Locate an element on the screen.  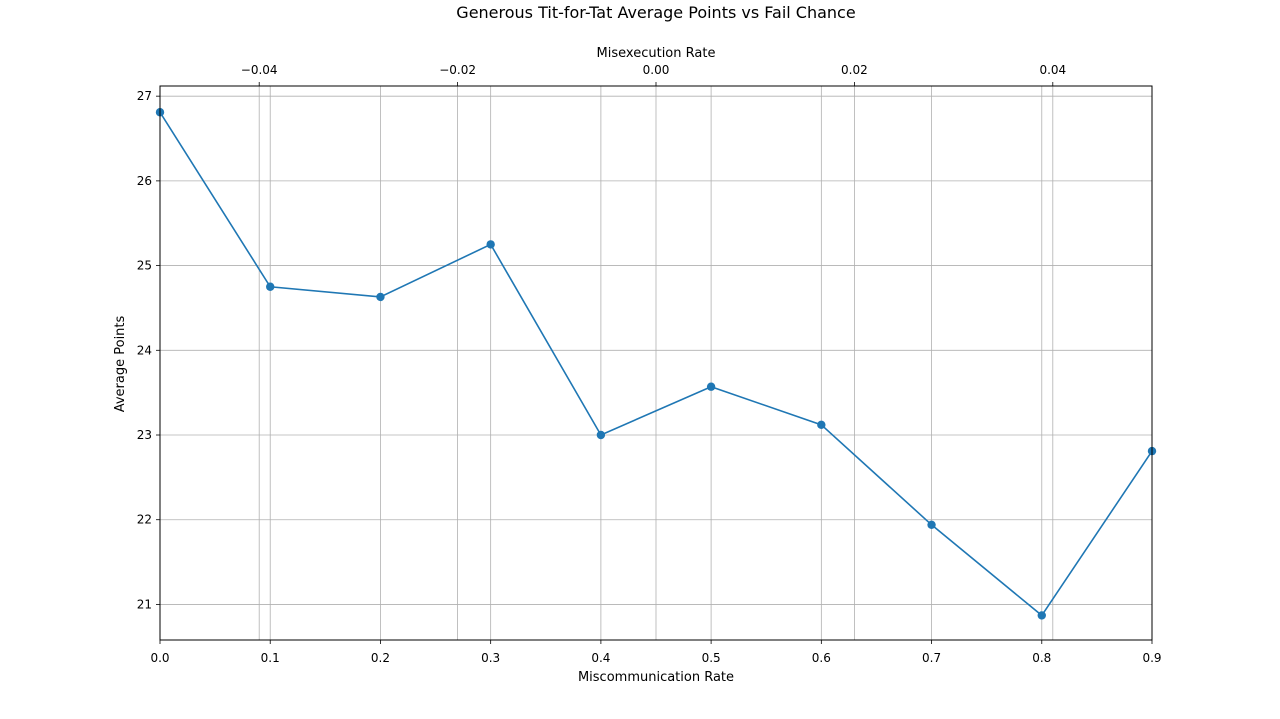
y-tick-label: 25 is located at coordinates (144, 266).